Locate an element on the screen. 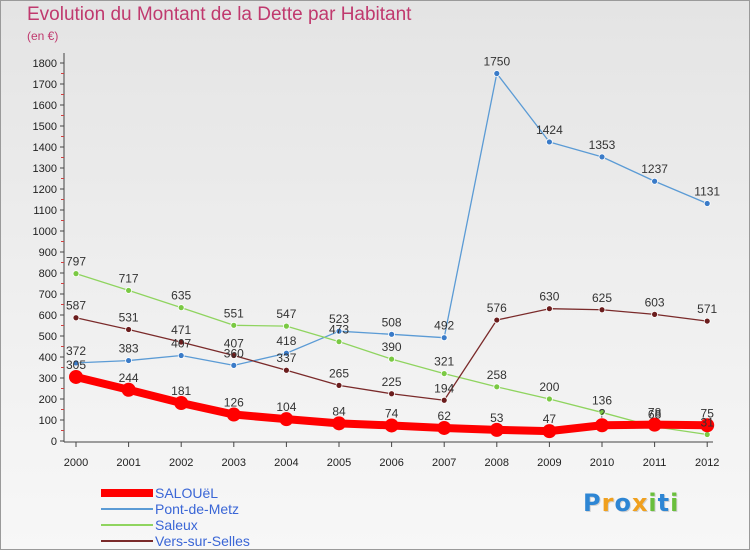  data-label-pont-de-metz: 372 is located at coordinates (76, 351).